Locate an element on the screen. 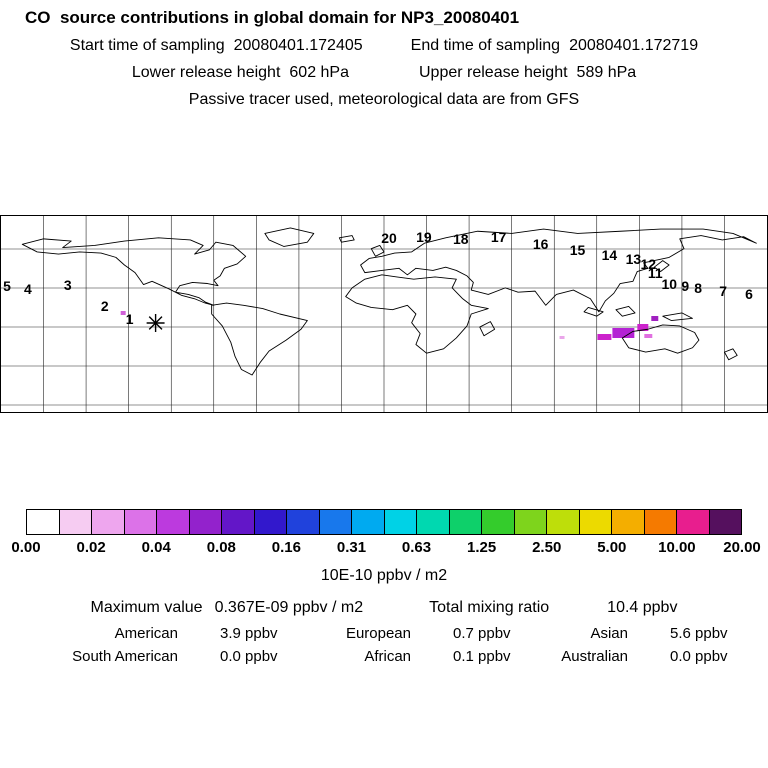 Image resolution: width=768 pixels, height=768 pixels. colorbar-tick-label: 0.63 is located at coordinates (416, 547).